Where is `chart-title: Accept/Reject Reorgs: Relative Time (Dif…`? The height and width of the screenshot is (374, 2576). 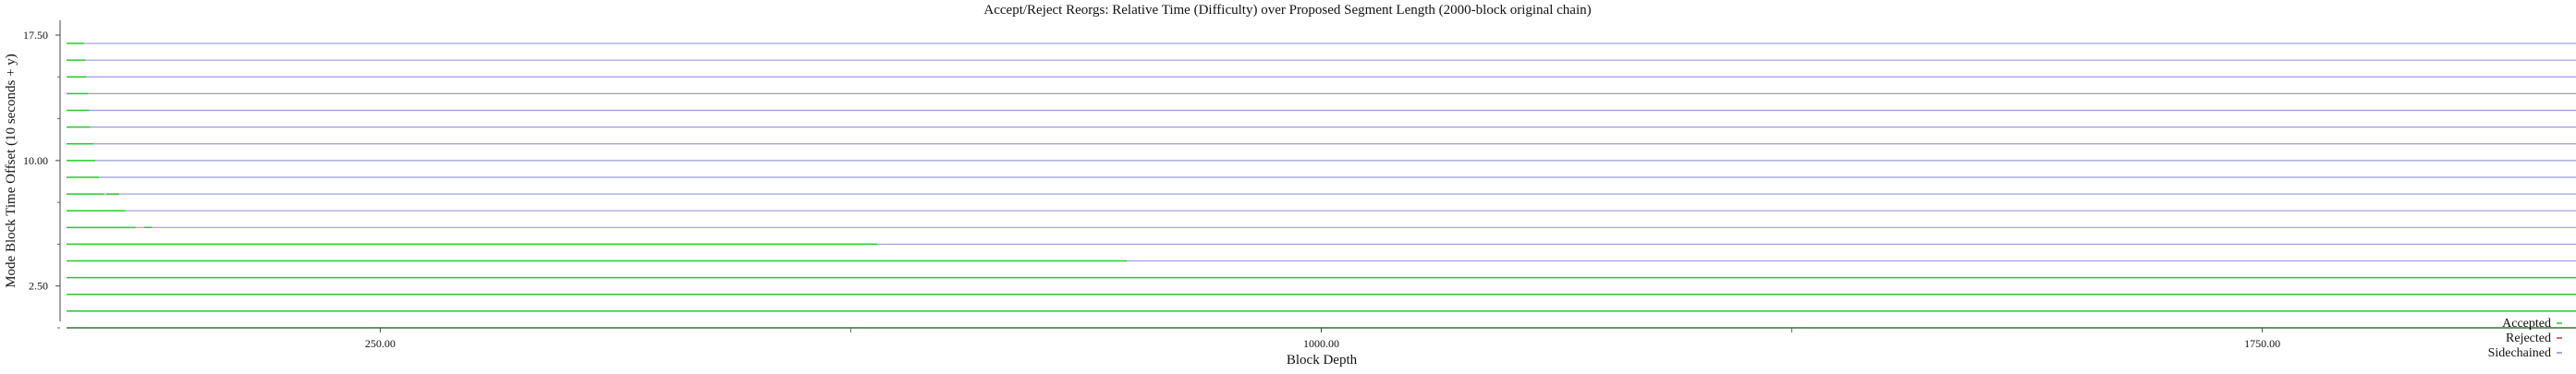
chart-title: Accept/Reject Reorgs: Relative Time (Dif… is located at coordinates (1287, 11).